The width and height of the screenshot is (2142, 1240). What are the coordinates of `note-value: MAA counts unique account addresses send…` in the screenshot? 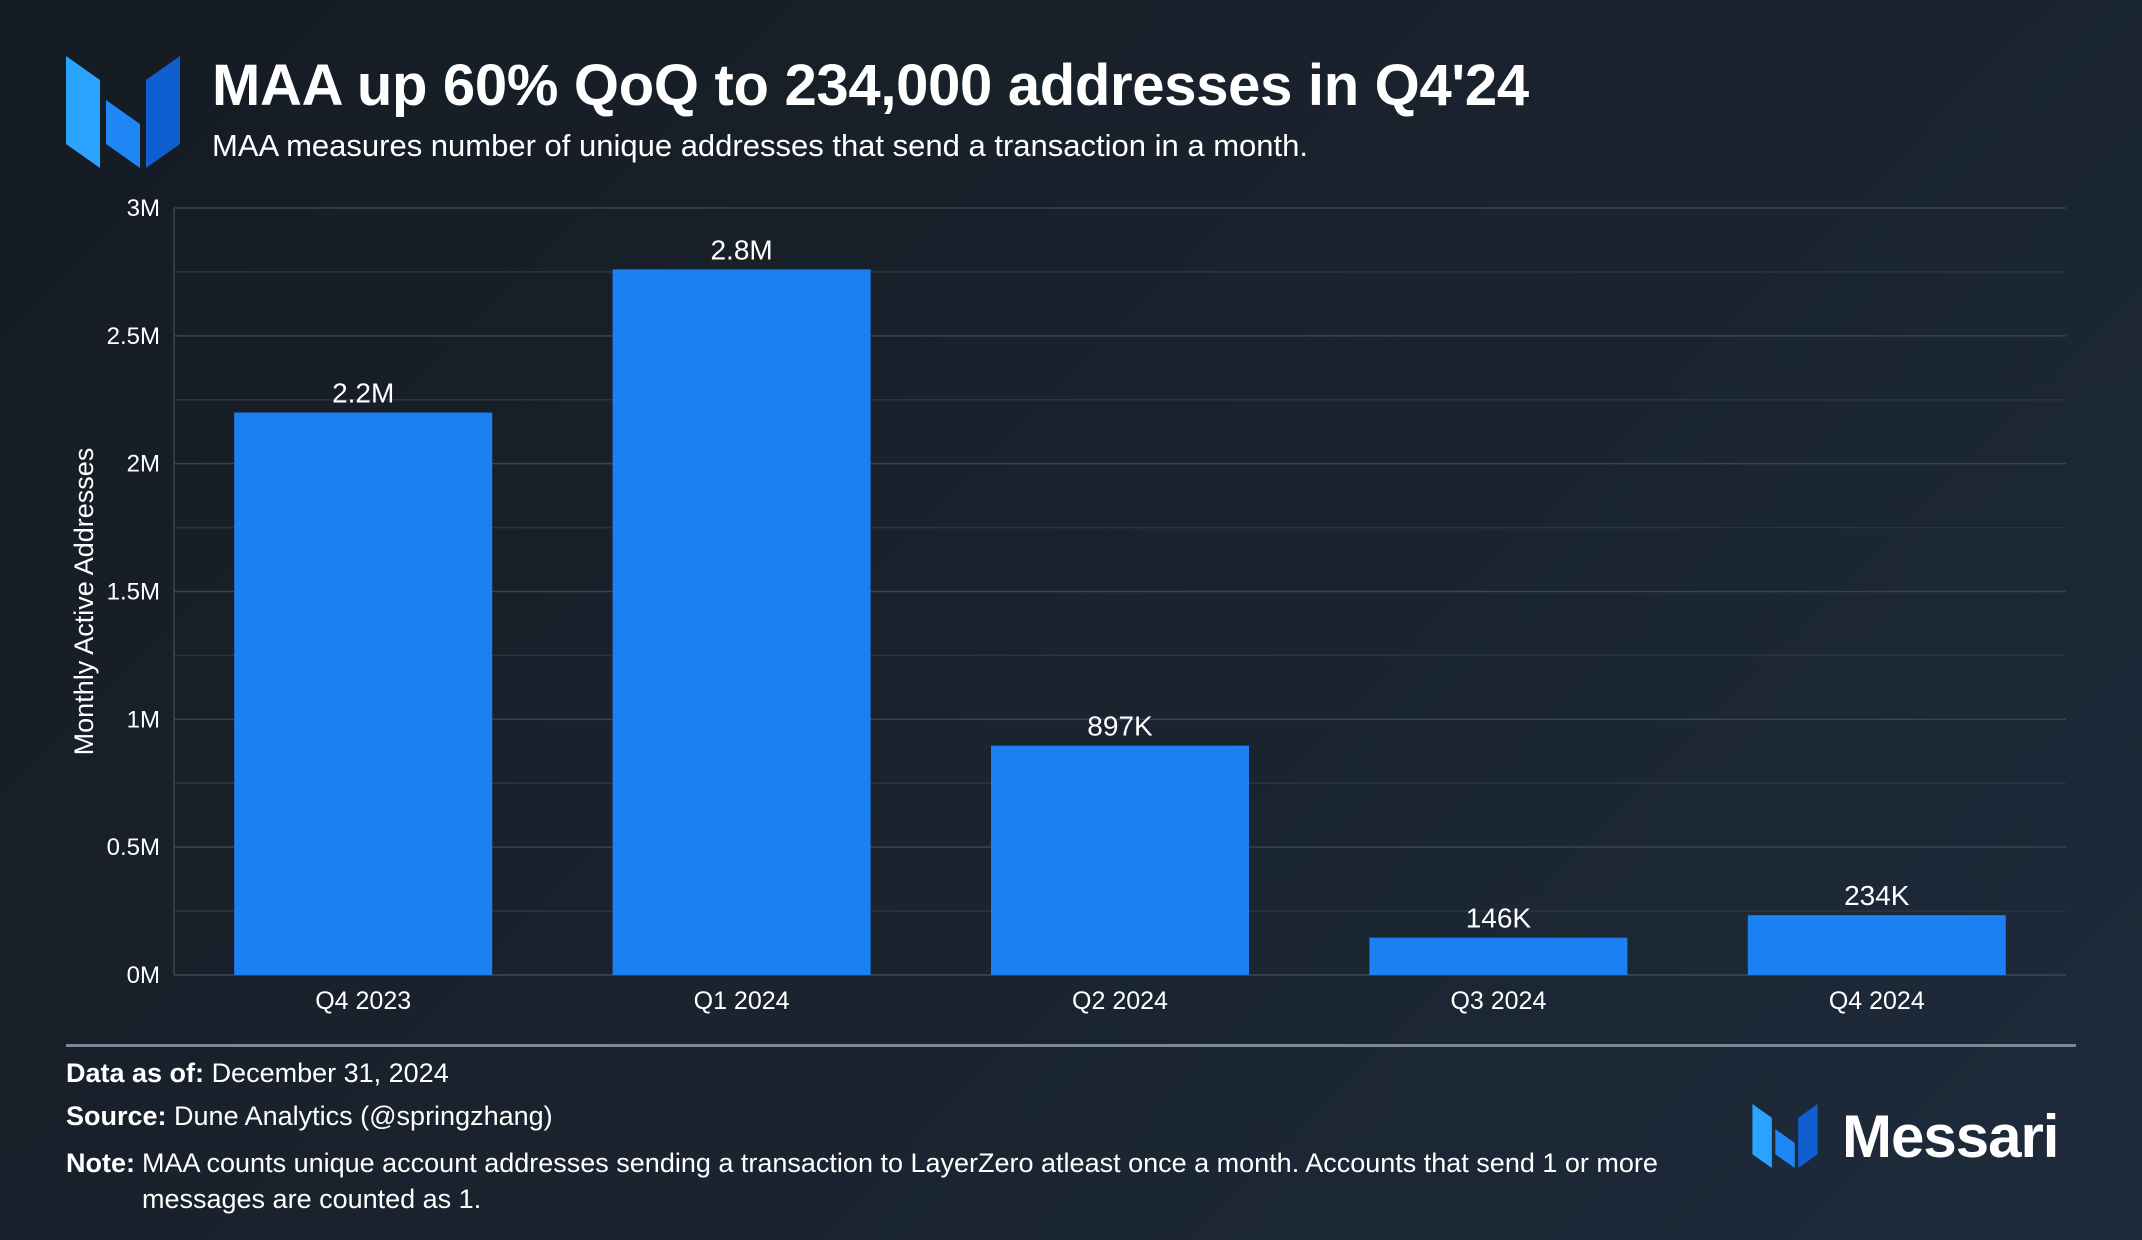 It's located at (900, 1181).